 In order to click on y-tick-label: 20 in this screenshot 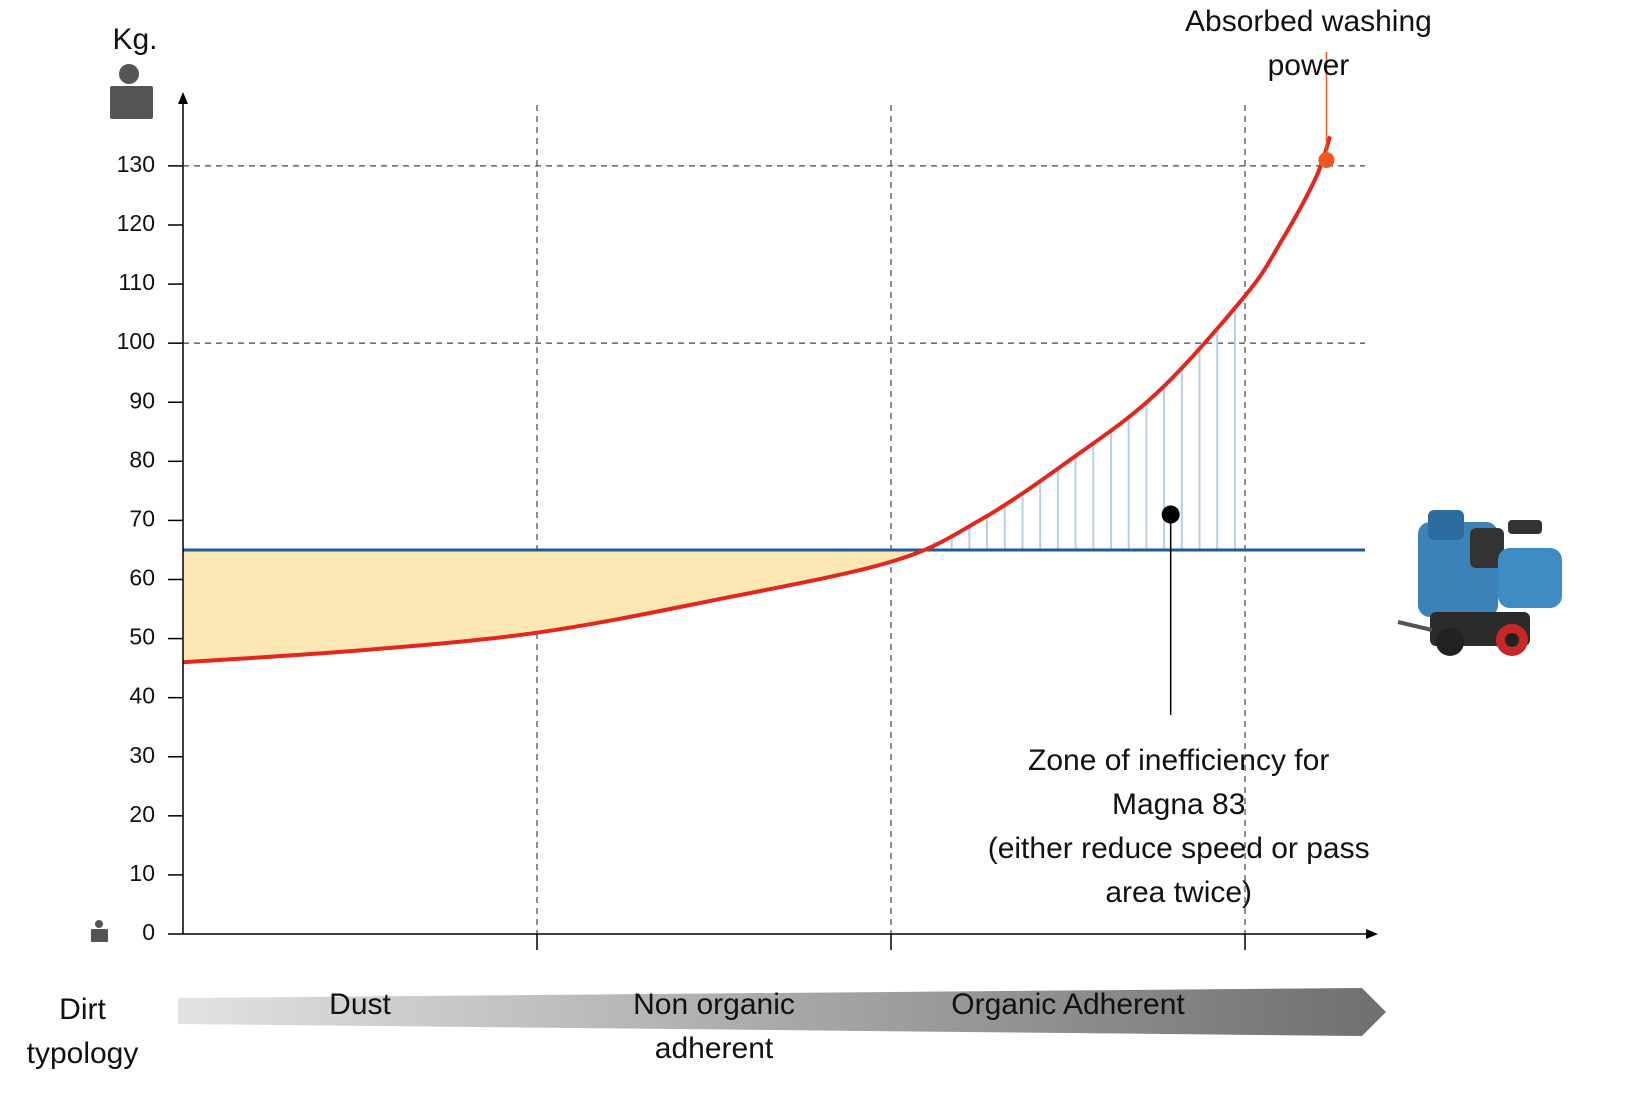, I will do `click(142, 814)`.